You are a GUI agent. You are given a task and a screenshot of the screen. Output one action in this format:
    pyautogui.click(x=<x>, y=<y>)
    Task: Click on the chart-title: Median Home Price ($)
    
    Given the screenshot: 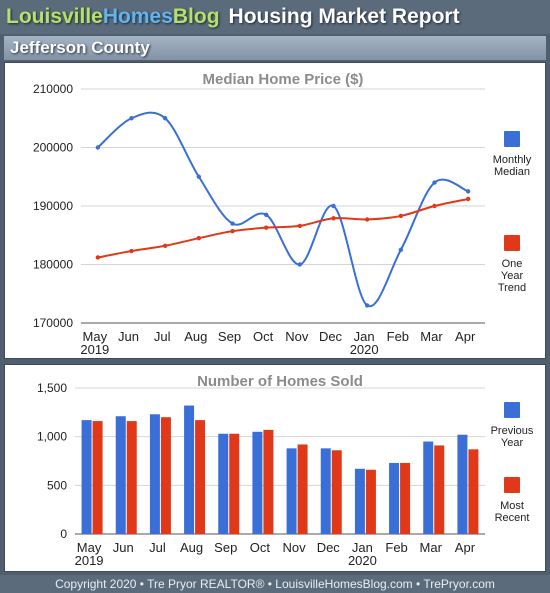 What is the action you would take?
    pyautogui.click(x=283, y=79)
    